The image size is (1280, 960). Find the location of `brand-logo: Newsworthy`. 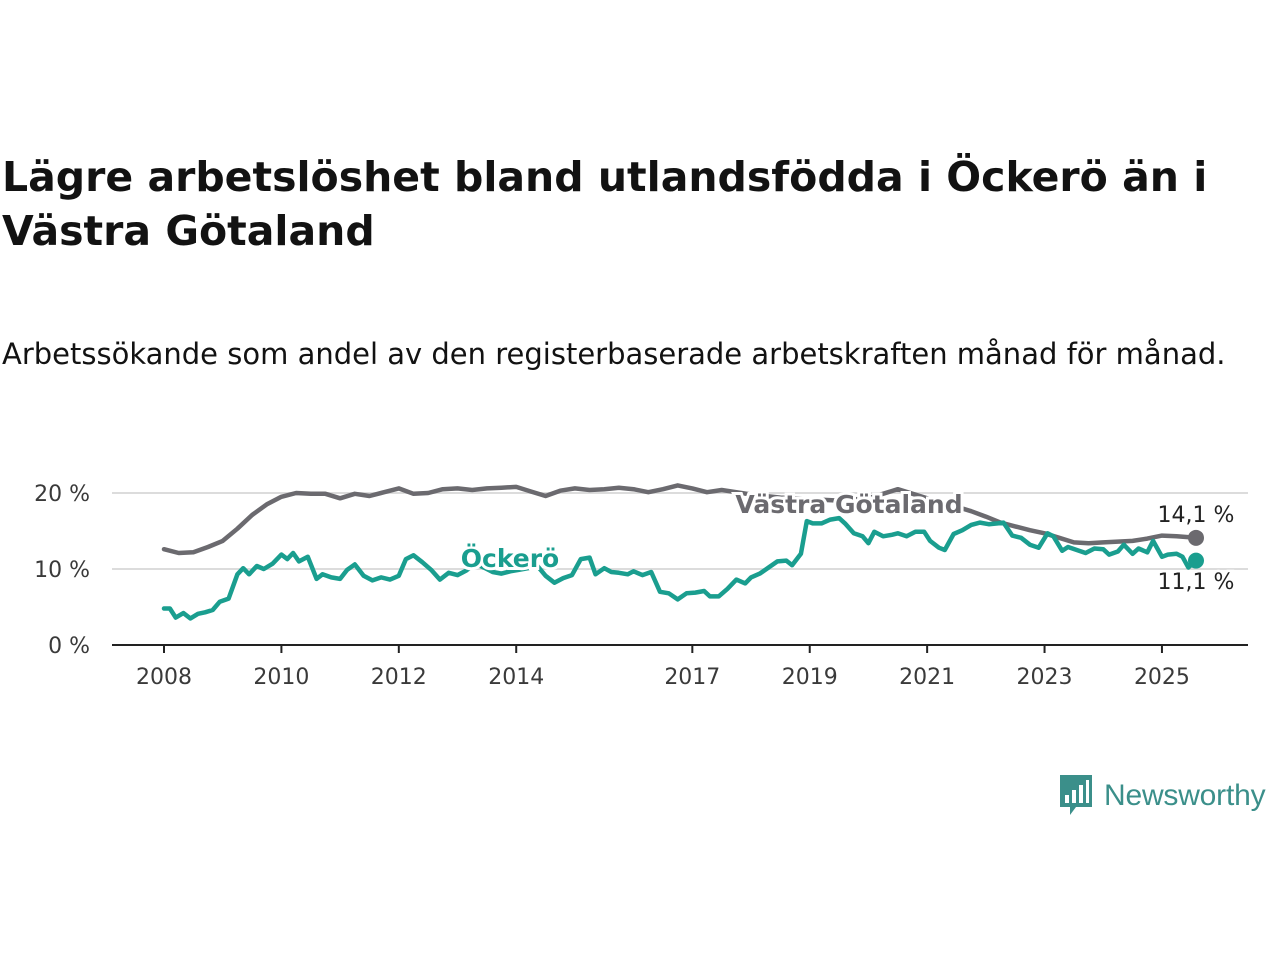

brand-logo: Newsworthy is located at coordinates (1162, 796).